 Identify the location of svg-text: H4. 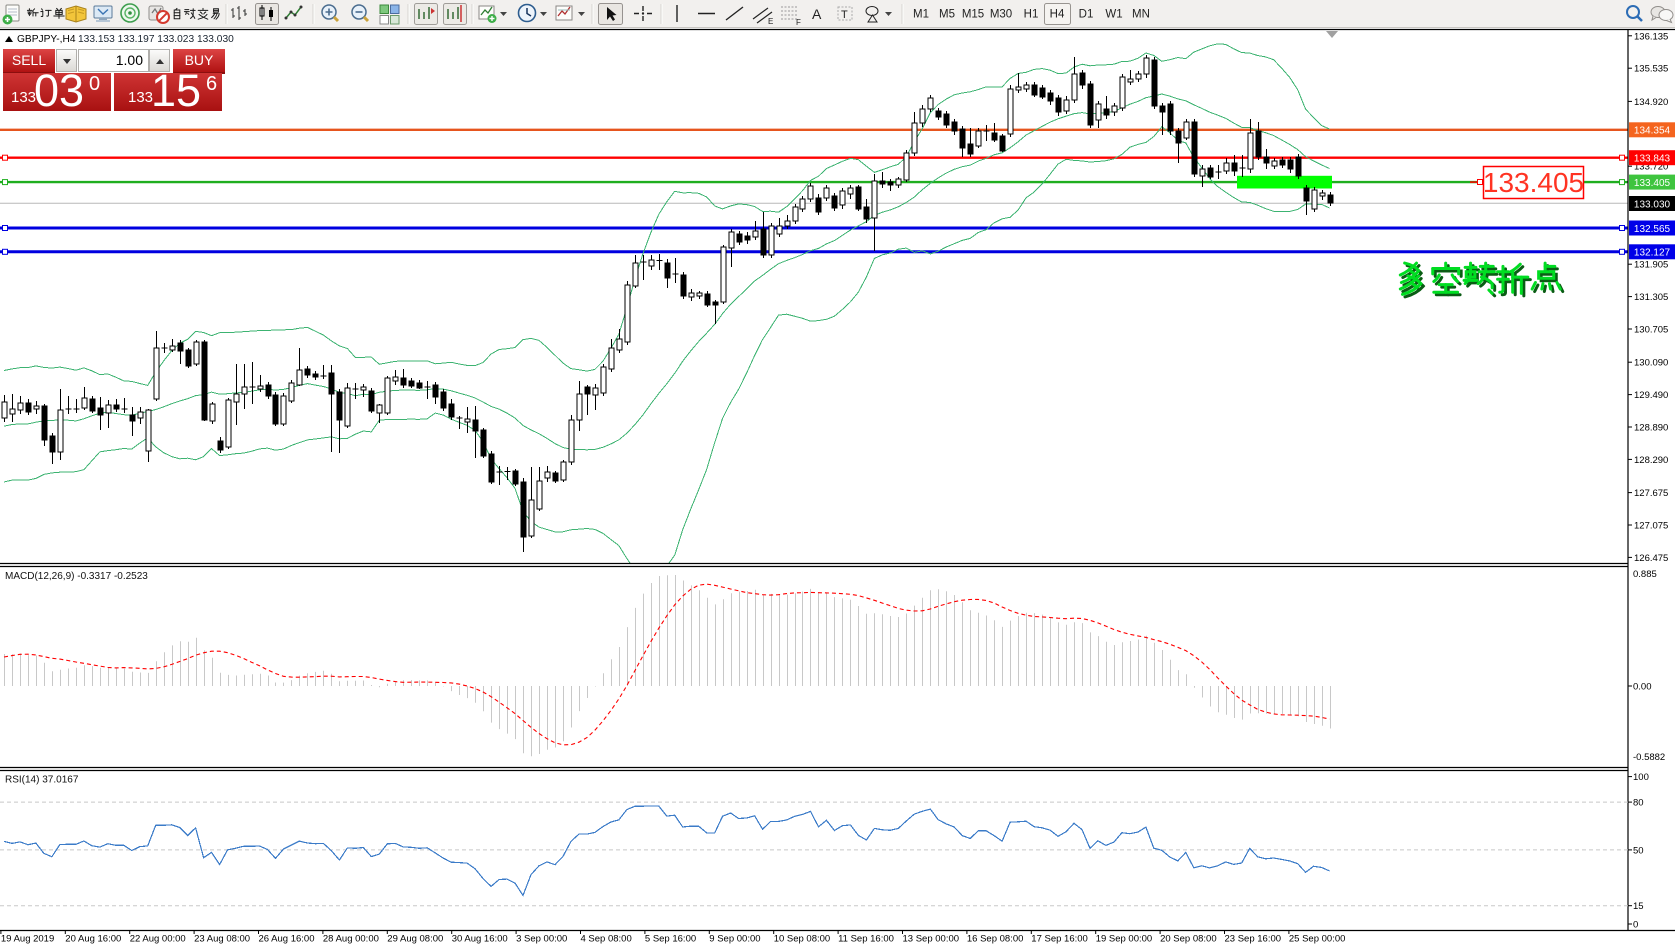
(1057, 15).